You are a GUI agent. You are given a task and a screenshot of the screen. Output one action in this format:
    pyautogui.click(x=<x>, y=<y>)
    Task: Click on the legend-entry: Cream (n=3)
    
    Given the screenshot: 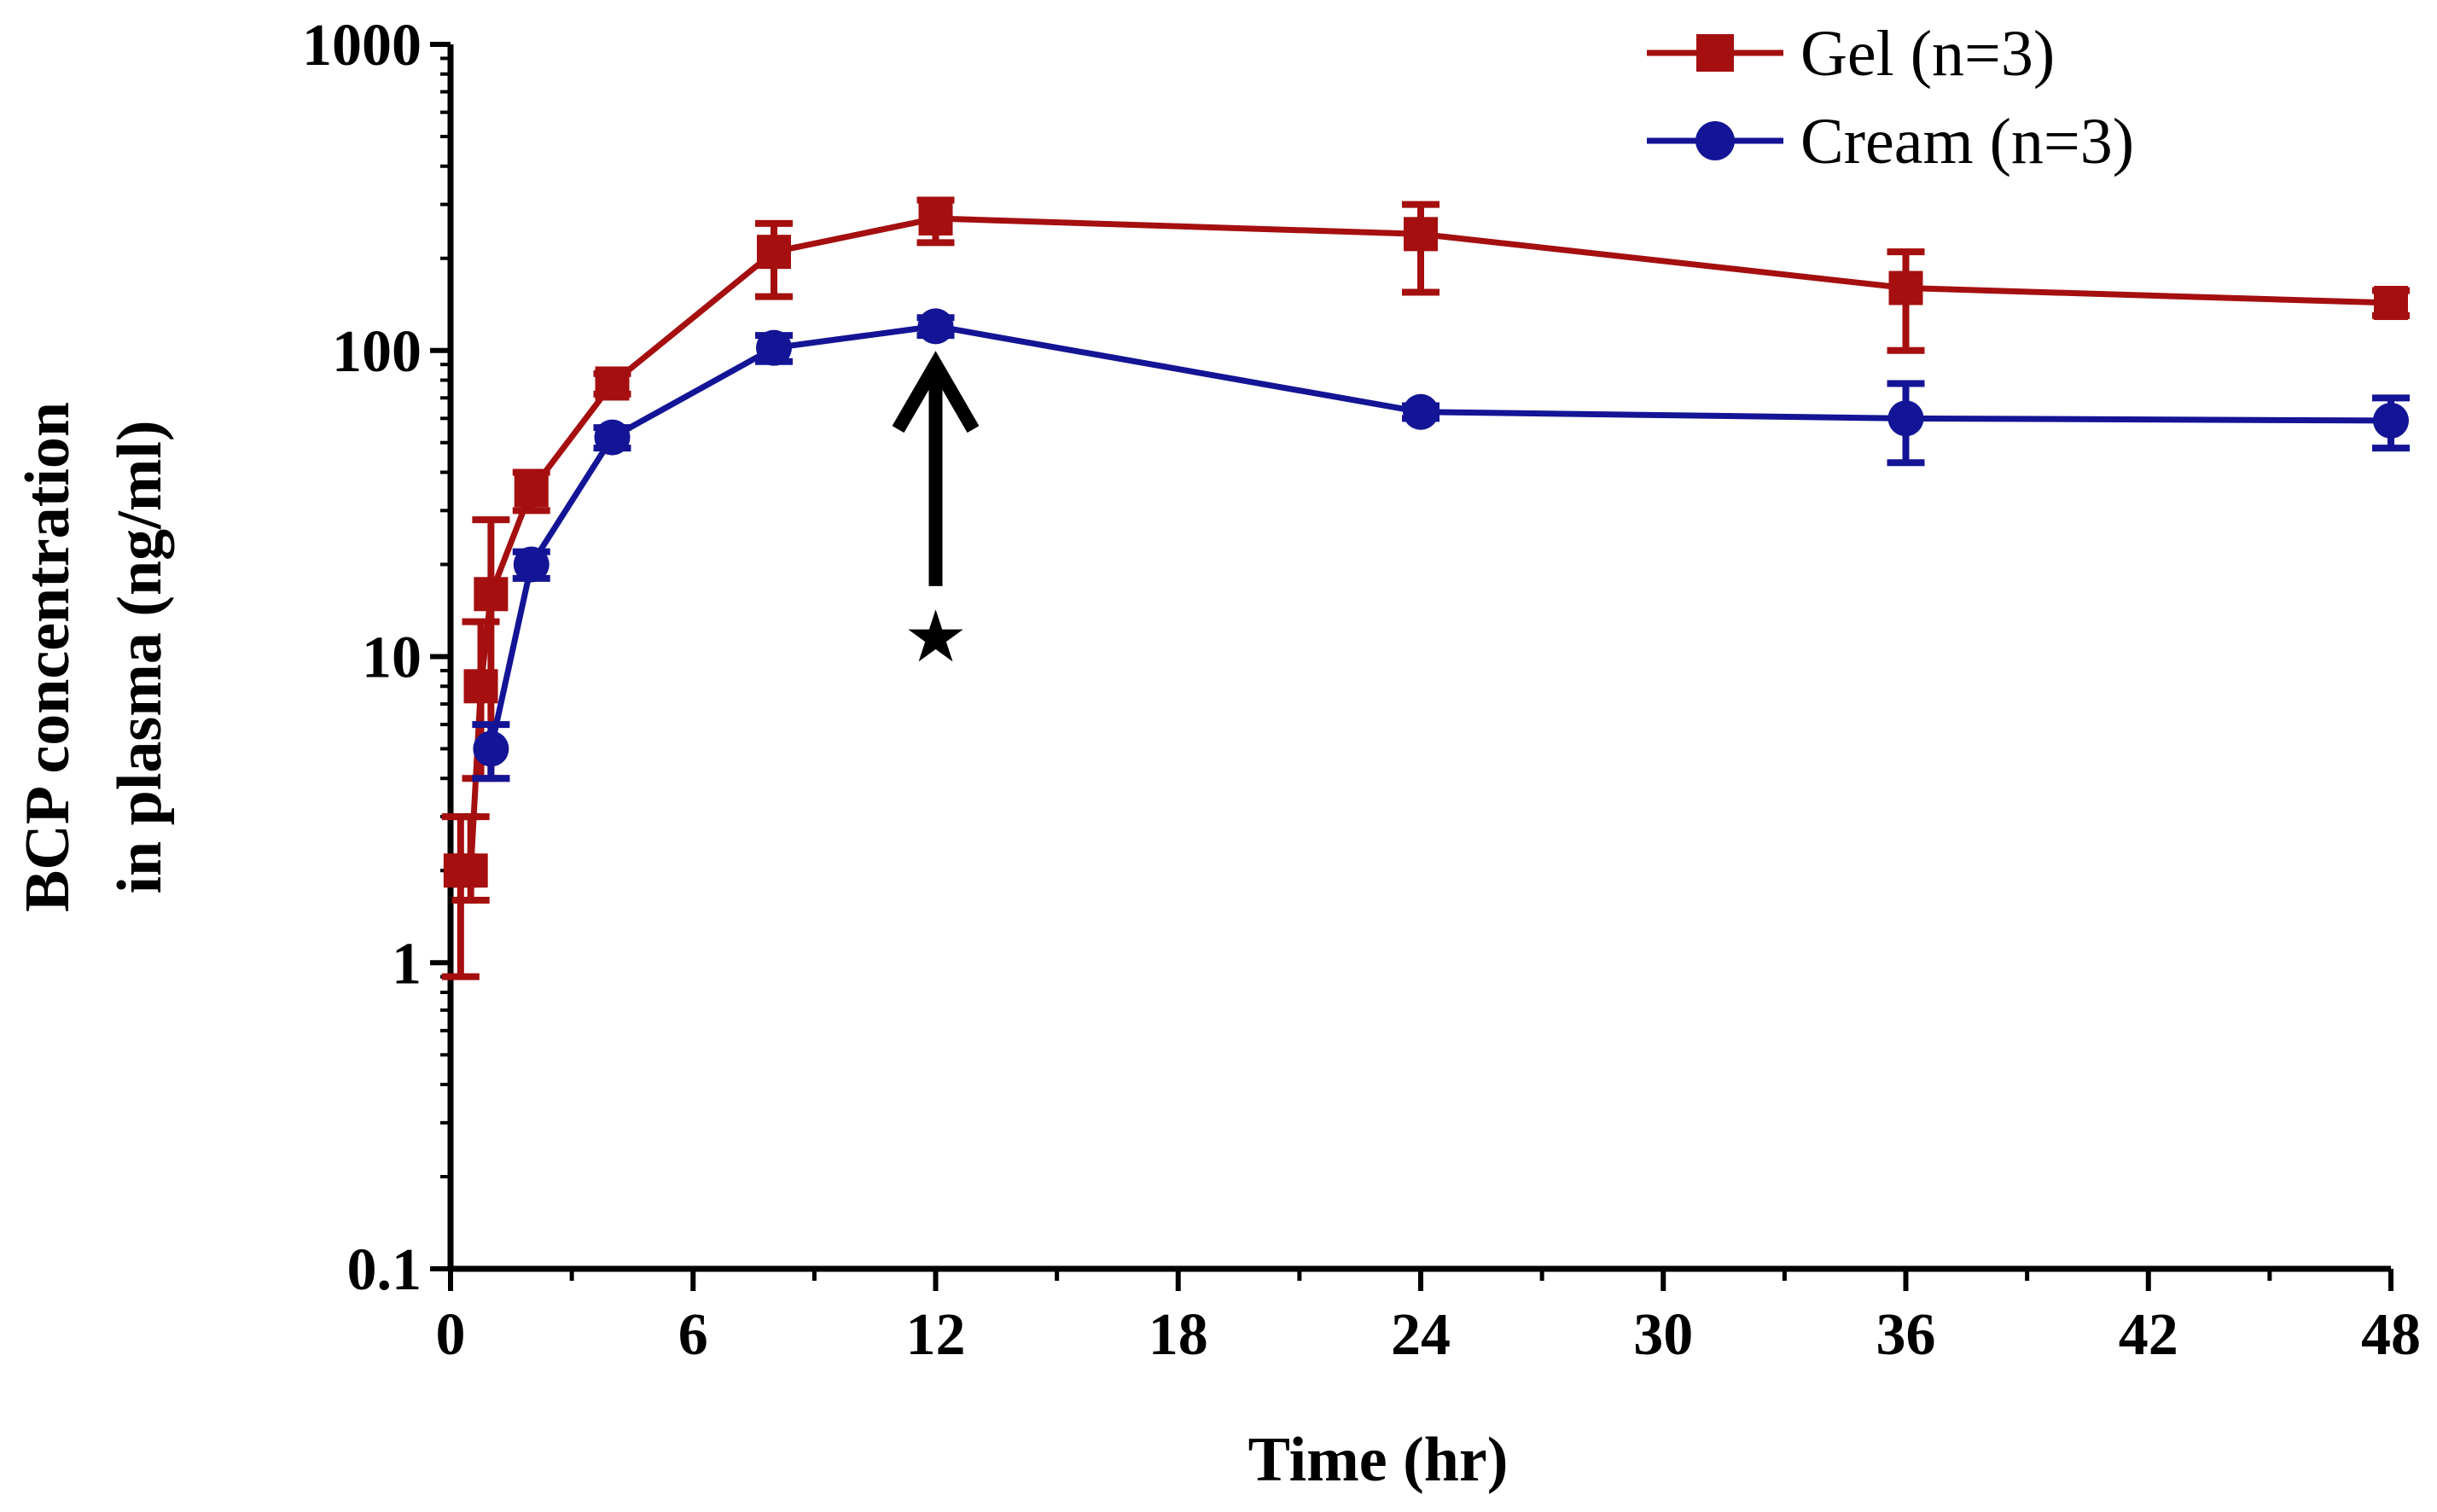 What is the action you would take?
    pyautogui.click(x=1890, y=141)
    